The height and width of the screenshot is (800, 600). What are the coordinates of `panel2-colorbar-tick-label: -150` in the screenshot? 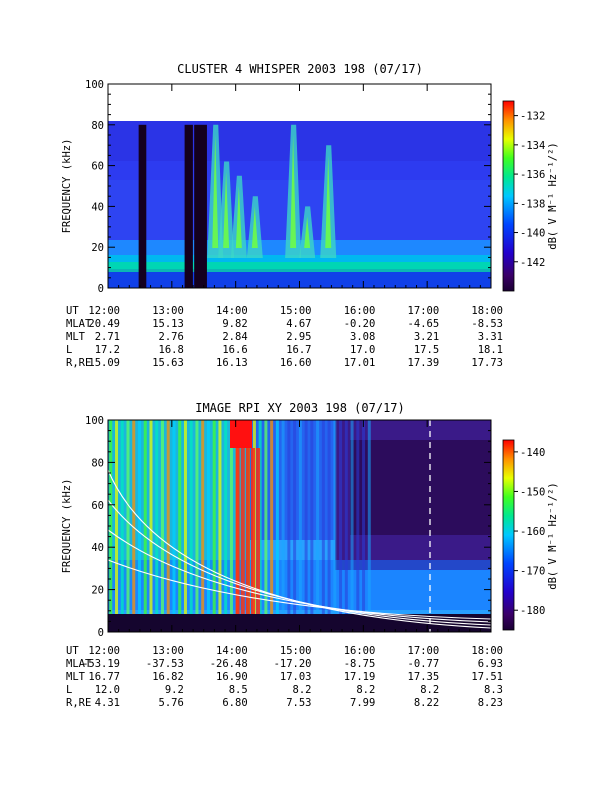 It's located at (532, 492).